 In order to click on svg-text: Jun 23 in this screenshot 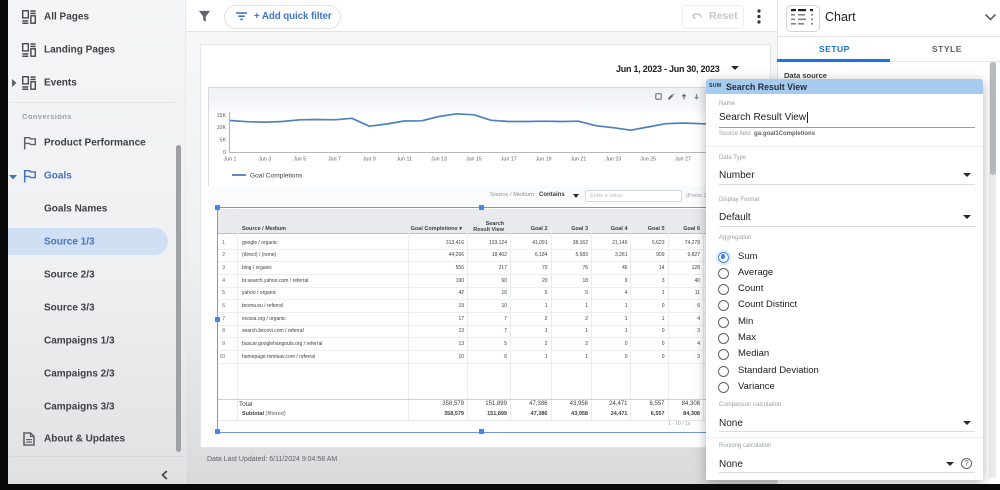, I will do `click(613, 160)`.